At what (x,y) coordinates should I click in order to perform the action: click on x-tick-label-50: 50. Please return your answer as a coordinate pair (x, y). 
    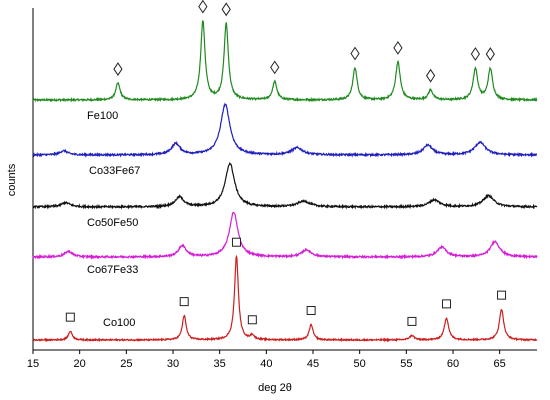
    Looking at the image, I should click on (360, 364).